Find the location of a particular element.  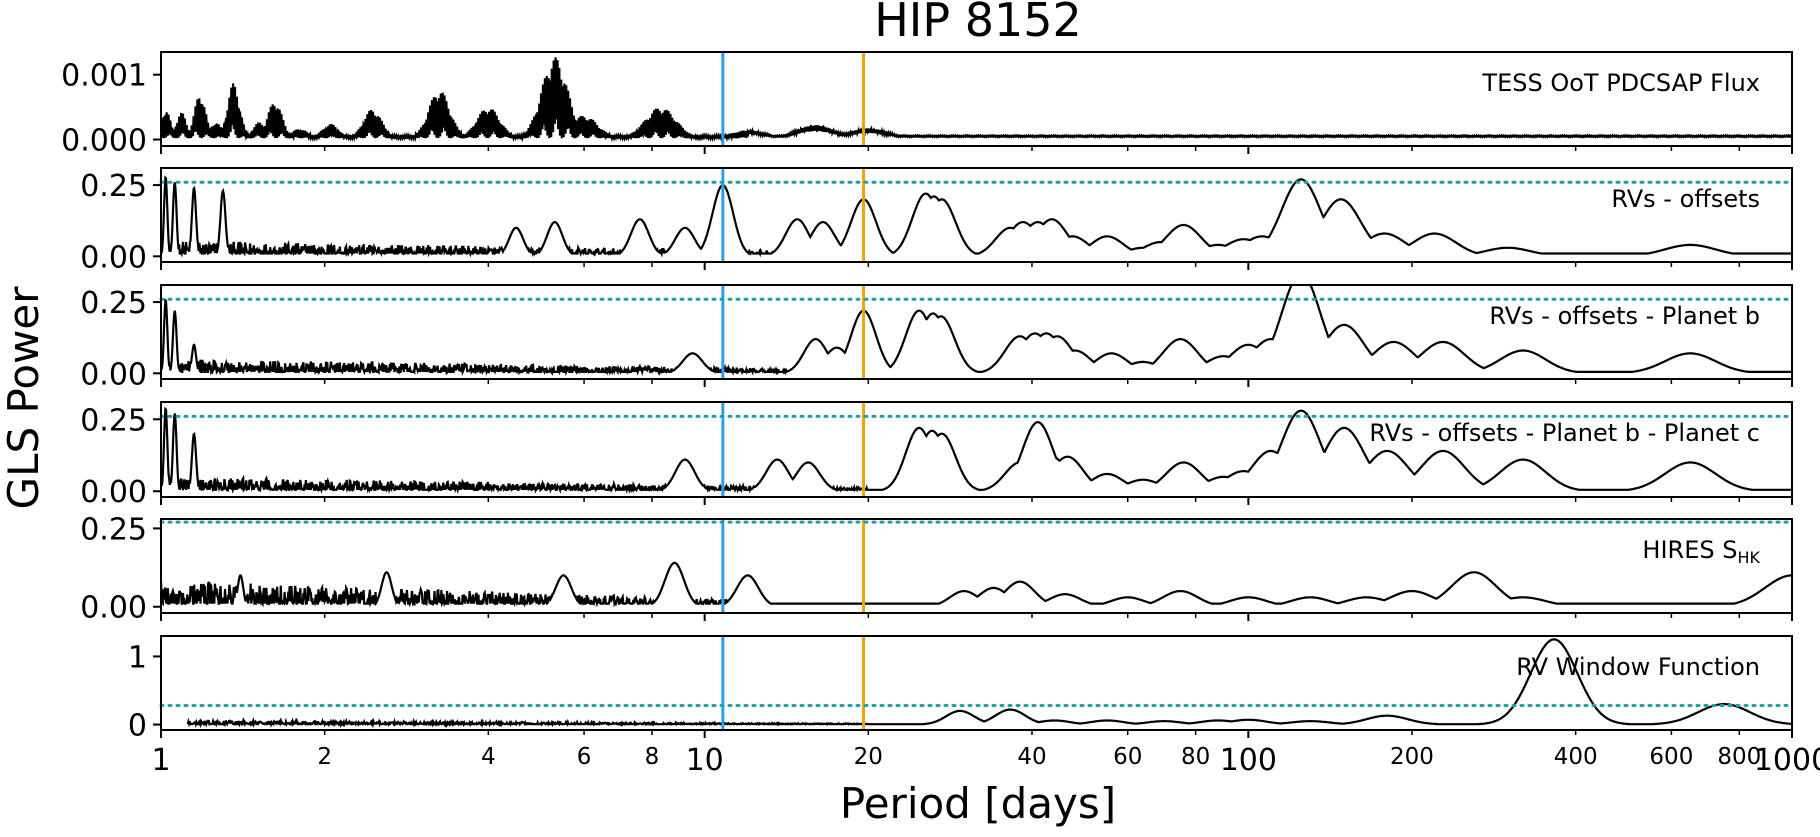

panel-3: 0.00 0.25 RVs - offsets - Planet b is located at coordinates (937, 338).